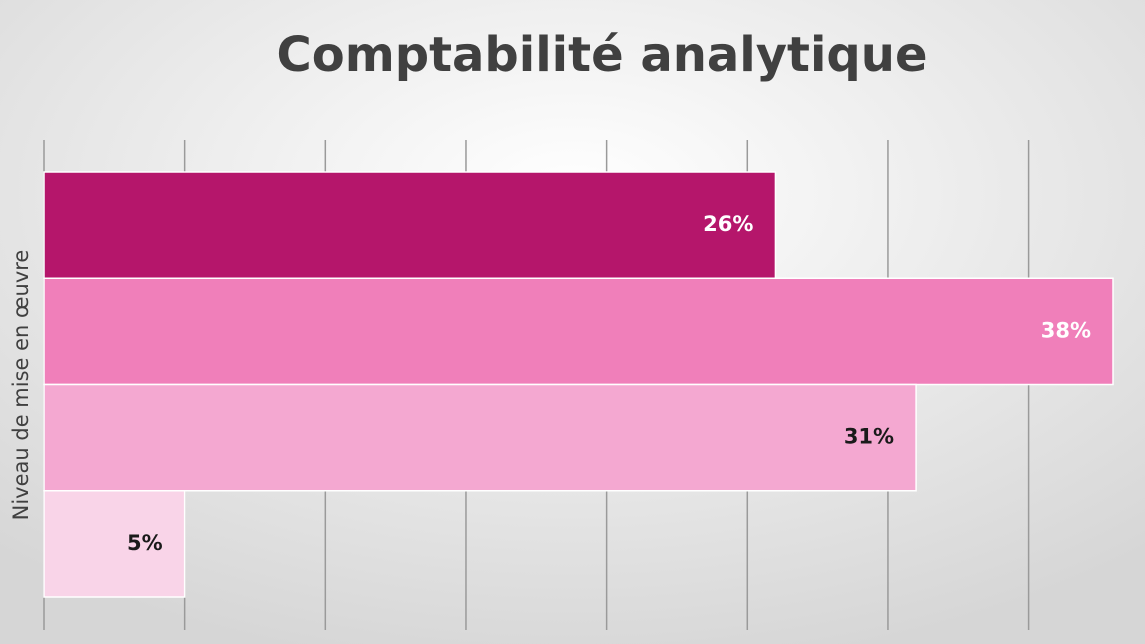 The height and width of the screenshot is (644, 1145). I want to click on y-axis-label: Niveau de mise en œuvre, so click(21, 385).